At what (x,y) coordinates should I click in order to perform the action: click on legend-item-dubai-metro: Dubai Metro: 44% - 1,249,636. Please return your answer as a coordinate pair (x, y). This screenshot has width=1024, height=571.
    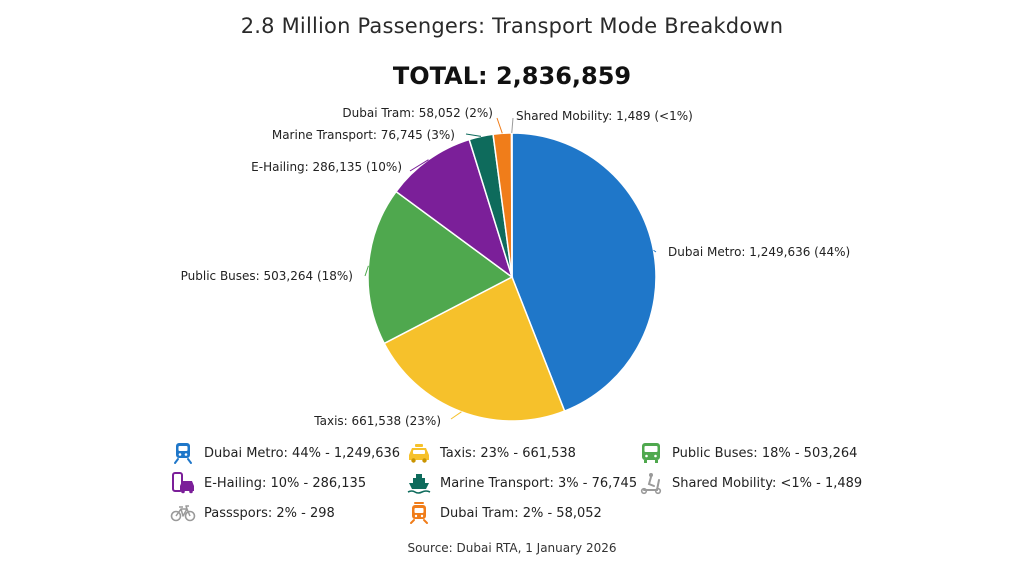
    Looking at the image, I should click on (288, 453).